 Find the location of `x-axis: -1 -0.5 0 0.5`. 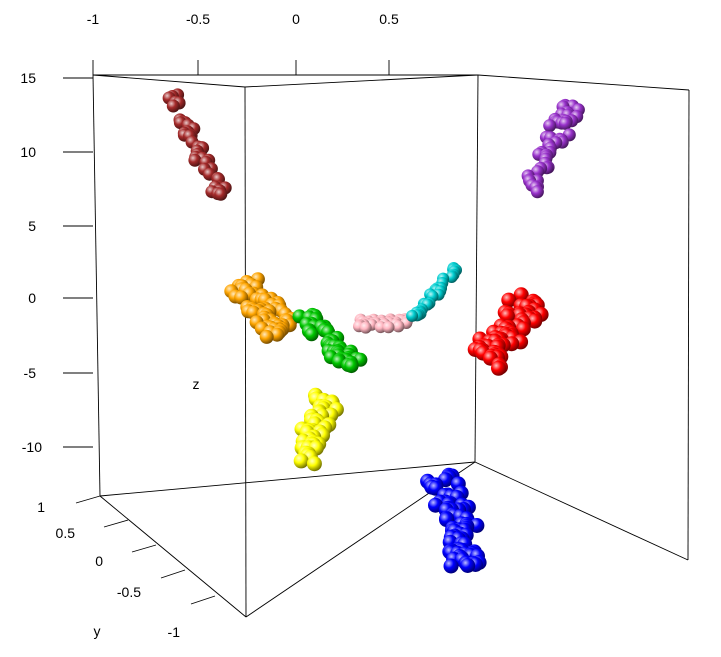

x-axis: -1 -0.5 0 0.5 is located at coordinates (243, 43).